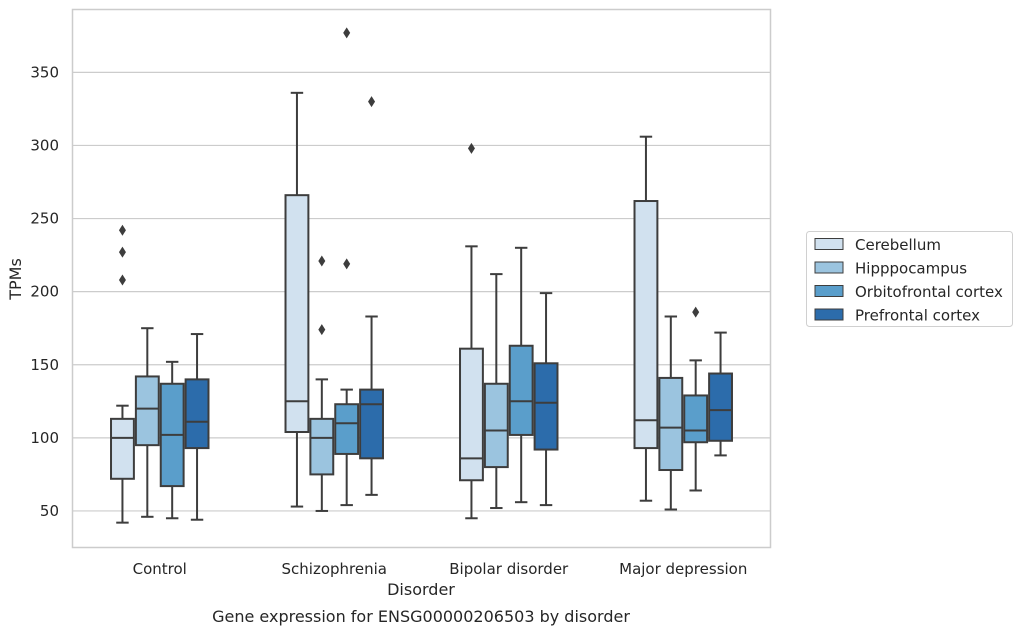 This screenshot has width=1023, height=634. Describe the element at coordinates (911, 269) in the screenshot. I see `legend-label: Hipppocampus` at that location.